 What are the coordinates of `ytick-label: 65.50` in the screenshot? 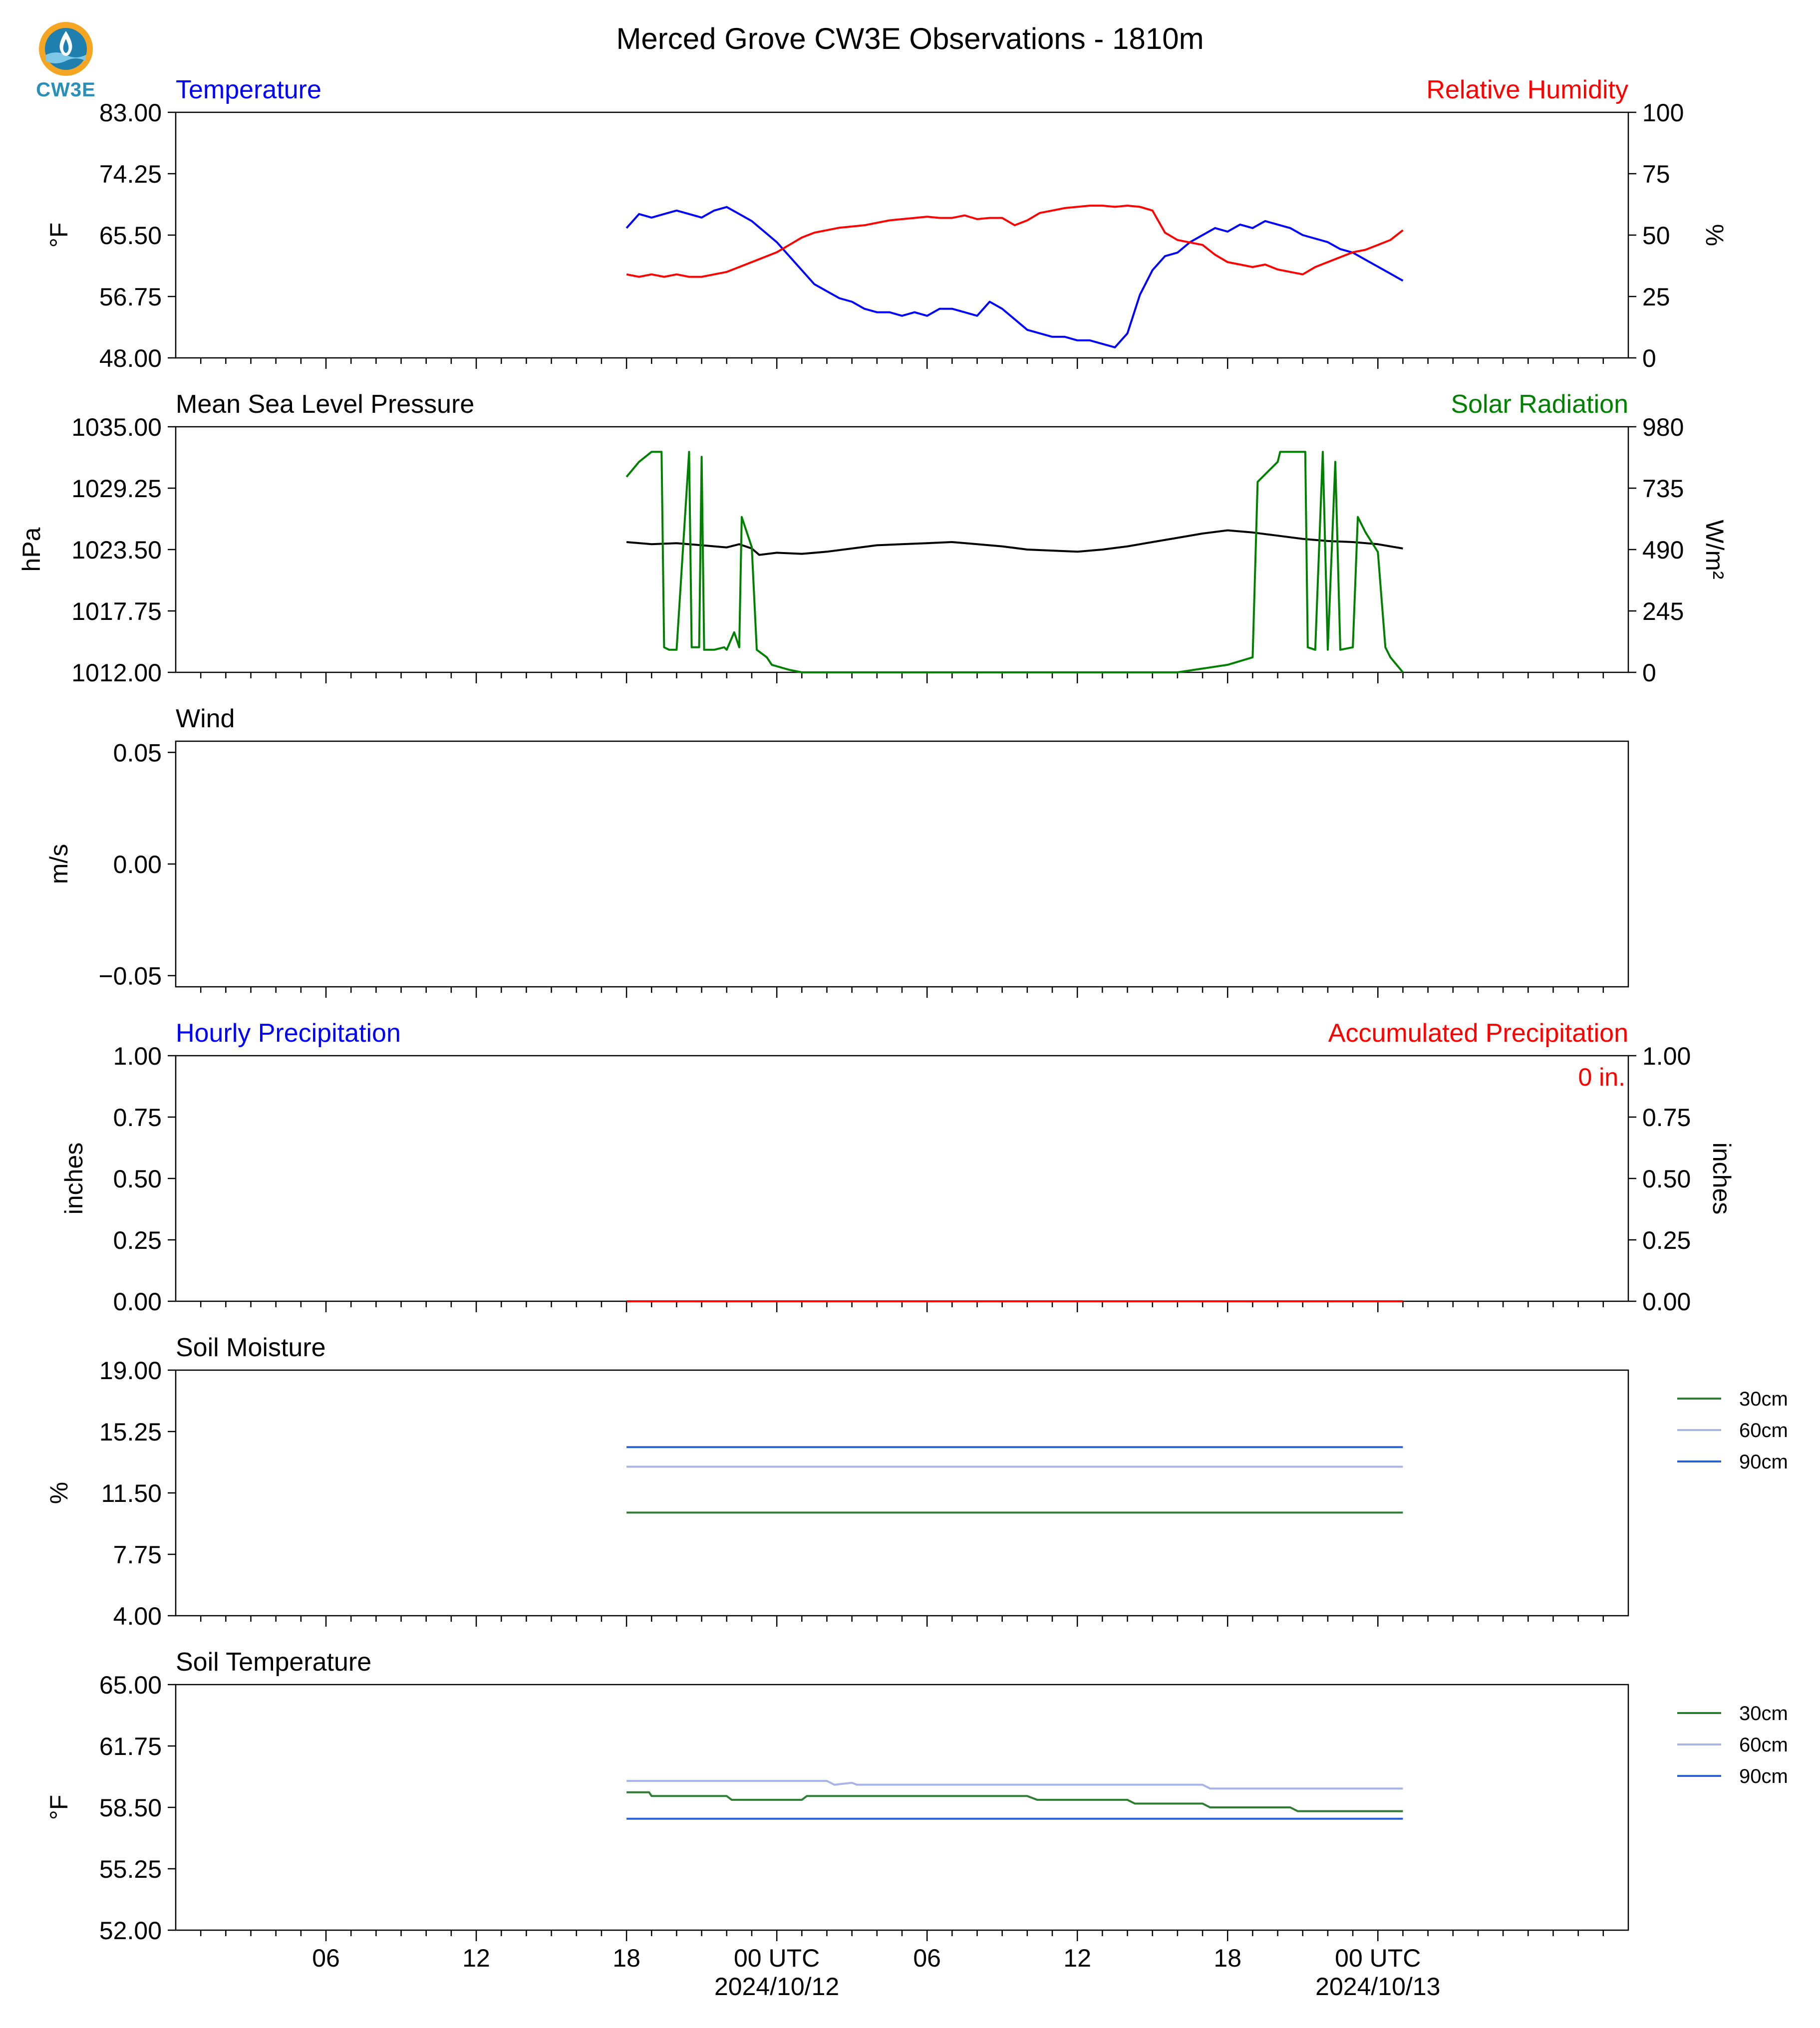 It's located at (130, 236).